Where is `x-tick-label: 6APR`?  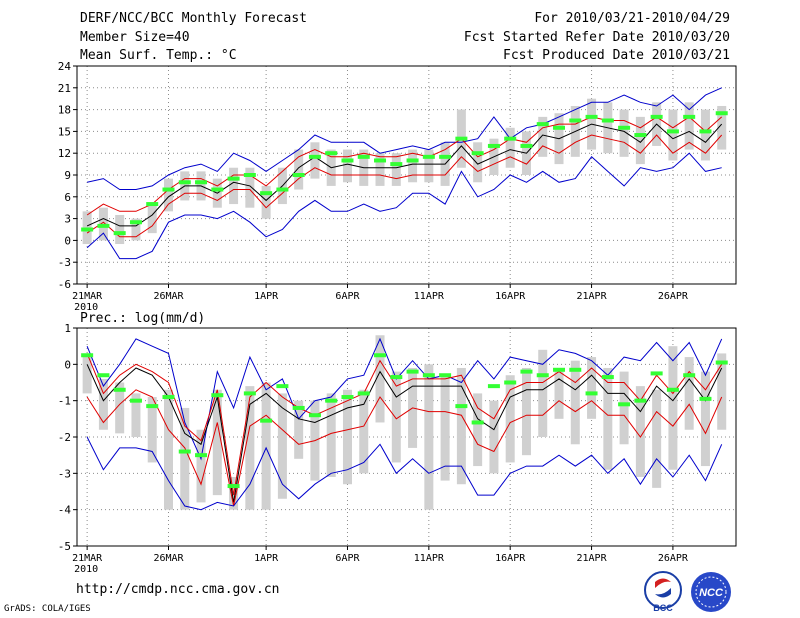 x-tick-label: 6APR is located at coordinates (347, 558).